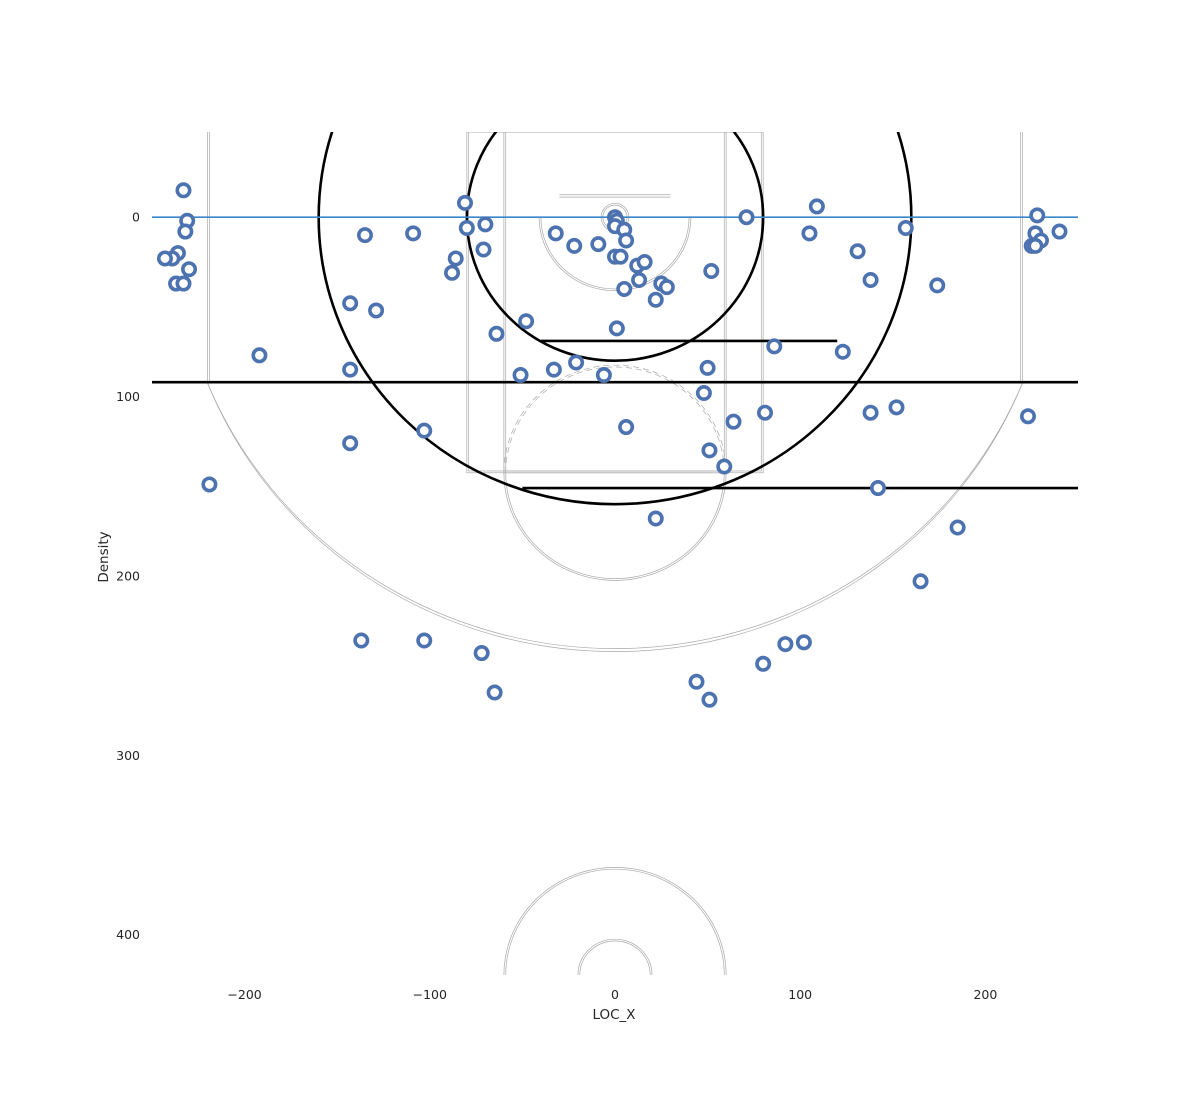 This screenshot has width=1200, height=1100. I want to click on free-throw-arc-dashed, so click(615, 418).